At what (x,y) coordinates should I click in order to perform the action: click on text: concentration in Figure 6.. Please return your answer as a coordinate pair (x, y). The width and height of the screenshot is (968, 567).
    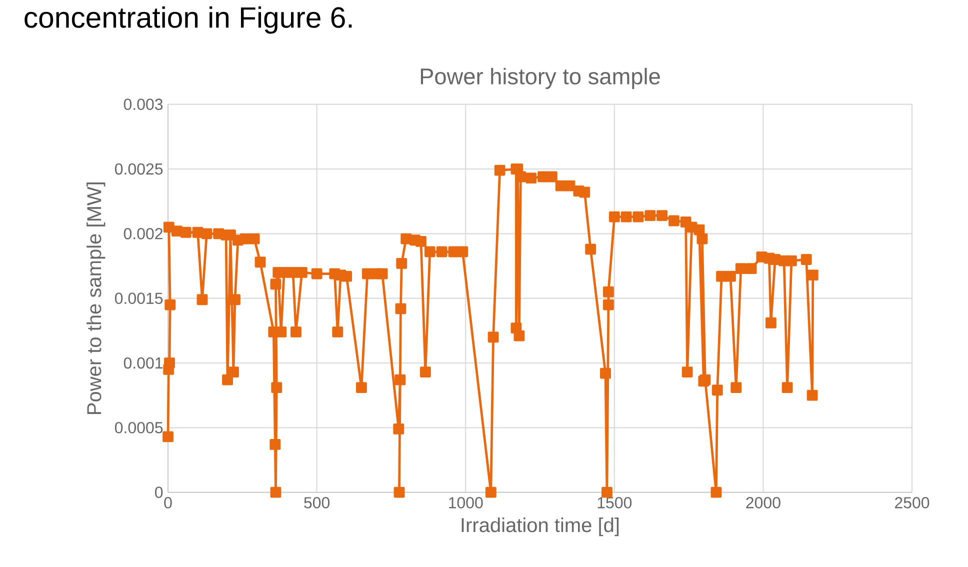
    Looking at the image, I should click on (188, 20).